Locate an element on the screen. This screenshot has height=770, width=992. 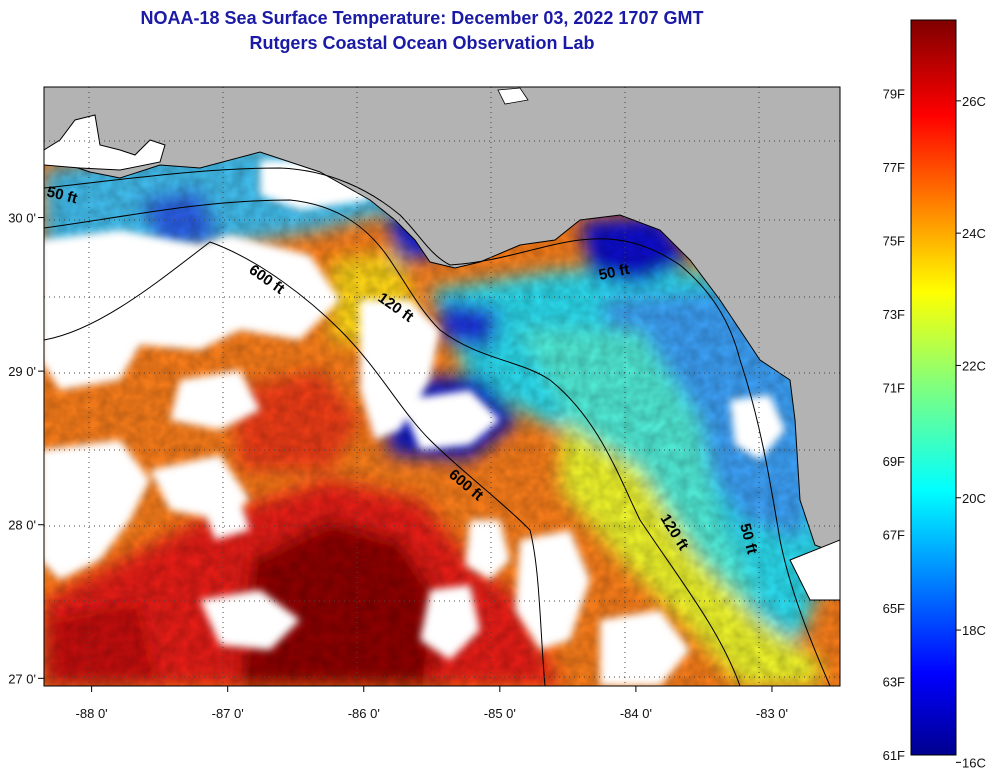
colorbar is located at coordinates (933, 387).